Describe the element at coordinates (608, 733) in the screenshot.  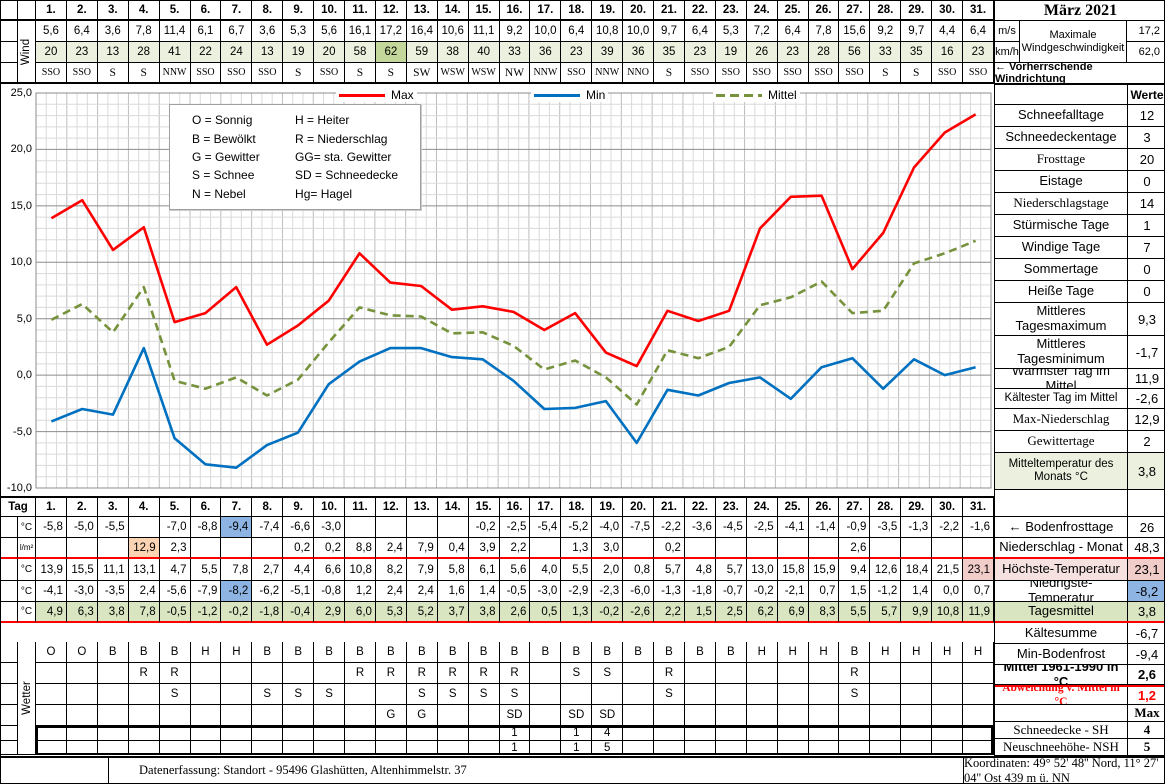
I see `weather-code-cell: 4` at that location.